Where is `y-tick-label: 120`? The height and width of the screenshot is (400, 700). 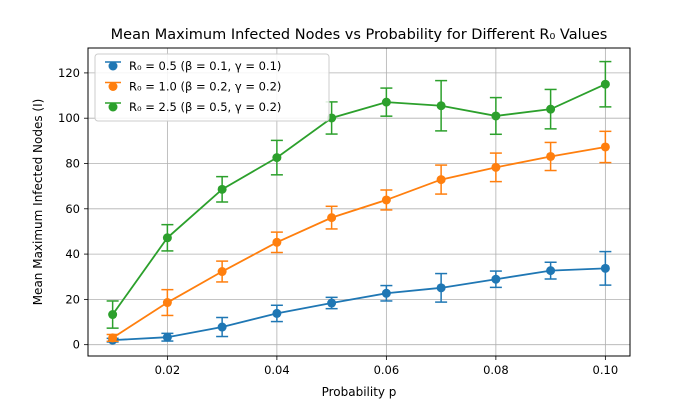
y-tick-label: 120 is located at coordinates (69, 73).